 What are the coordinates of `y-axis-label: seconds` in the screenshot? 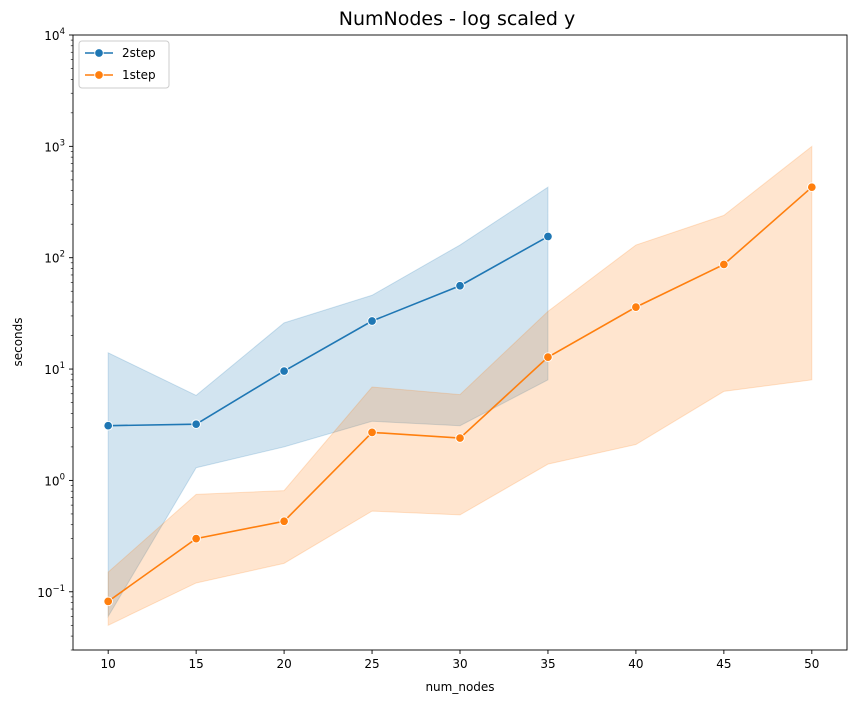 It's located at (18, 341).